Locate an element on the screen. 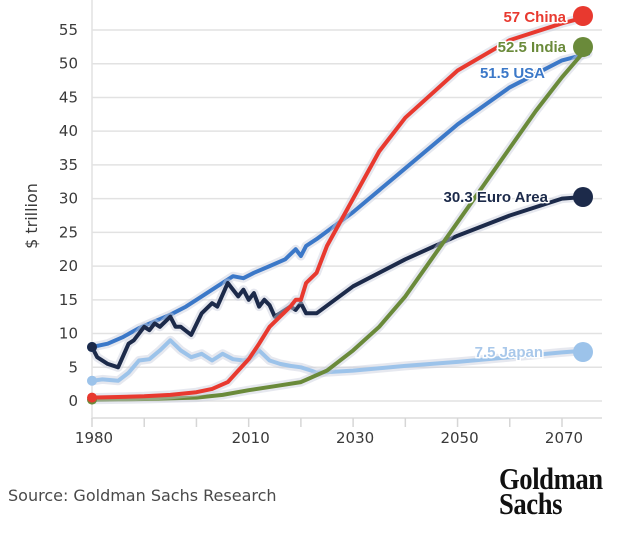  x-tick-label: 1980 is located at coordinates (94, 438).